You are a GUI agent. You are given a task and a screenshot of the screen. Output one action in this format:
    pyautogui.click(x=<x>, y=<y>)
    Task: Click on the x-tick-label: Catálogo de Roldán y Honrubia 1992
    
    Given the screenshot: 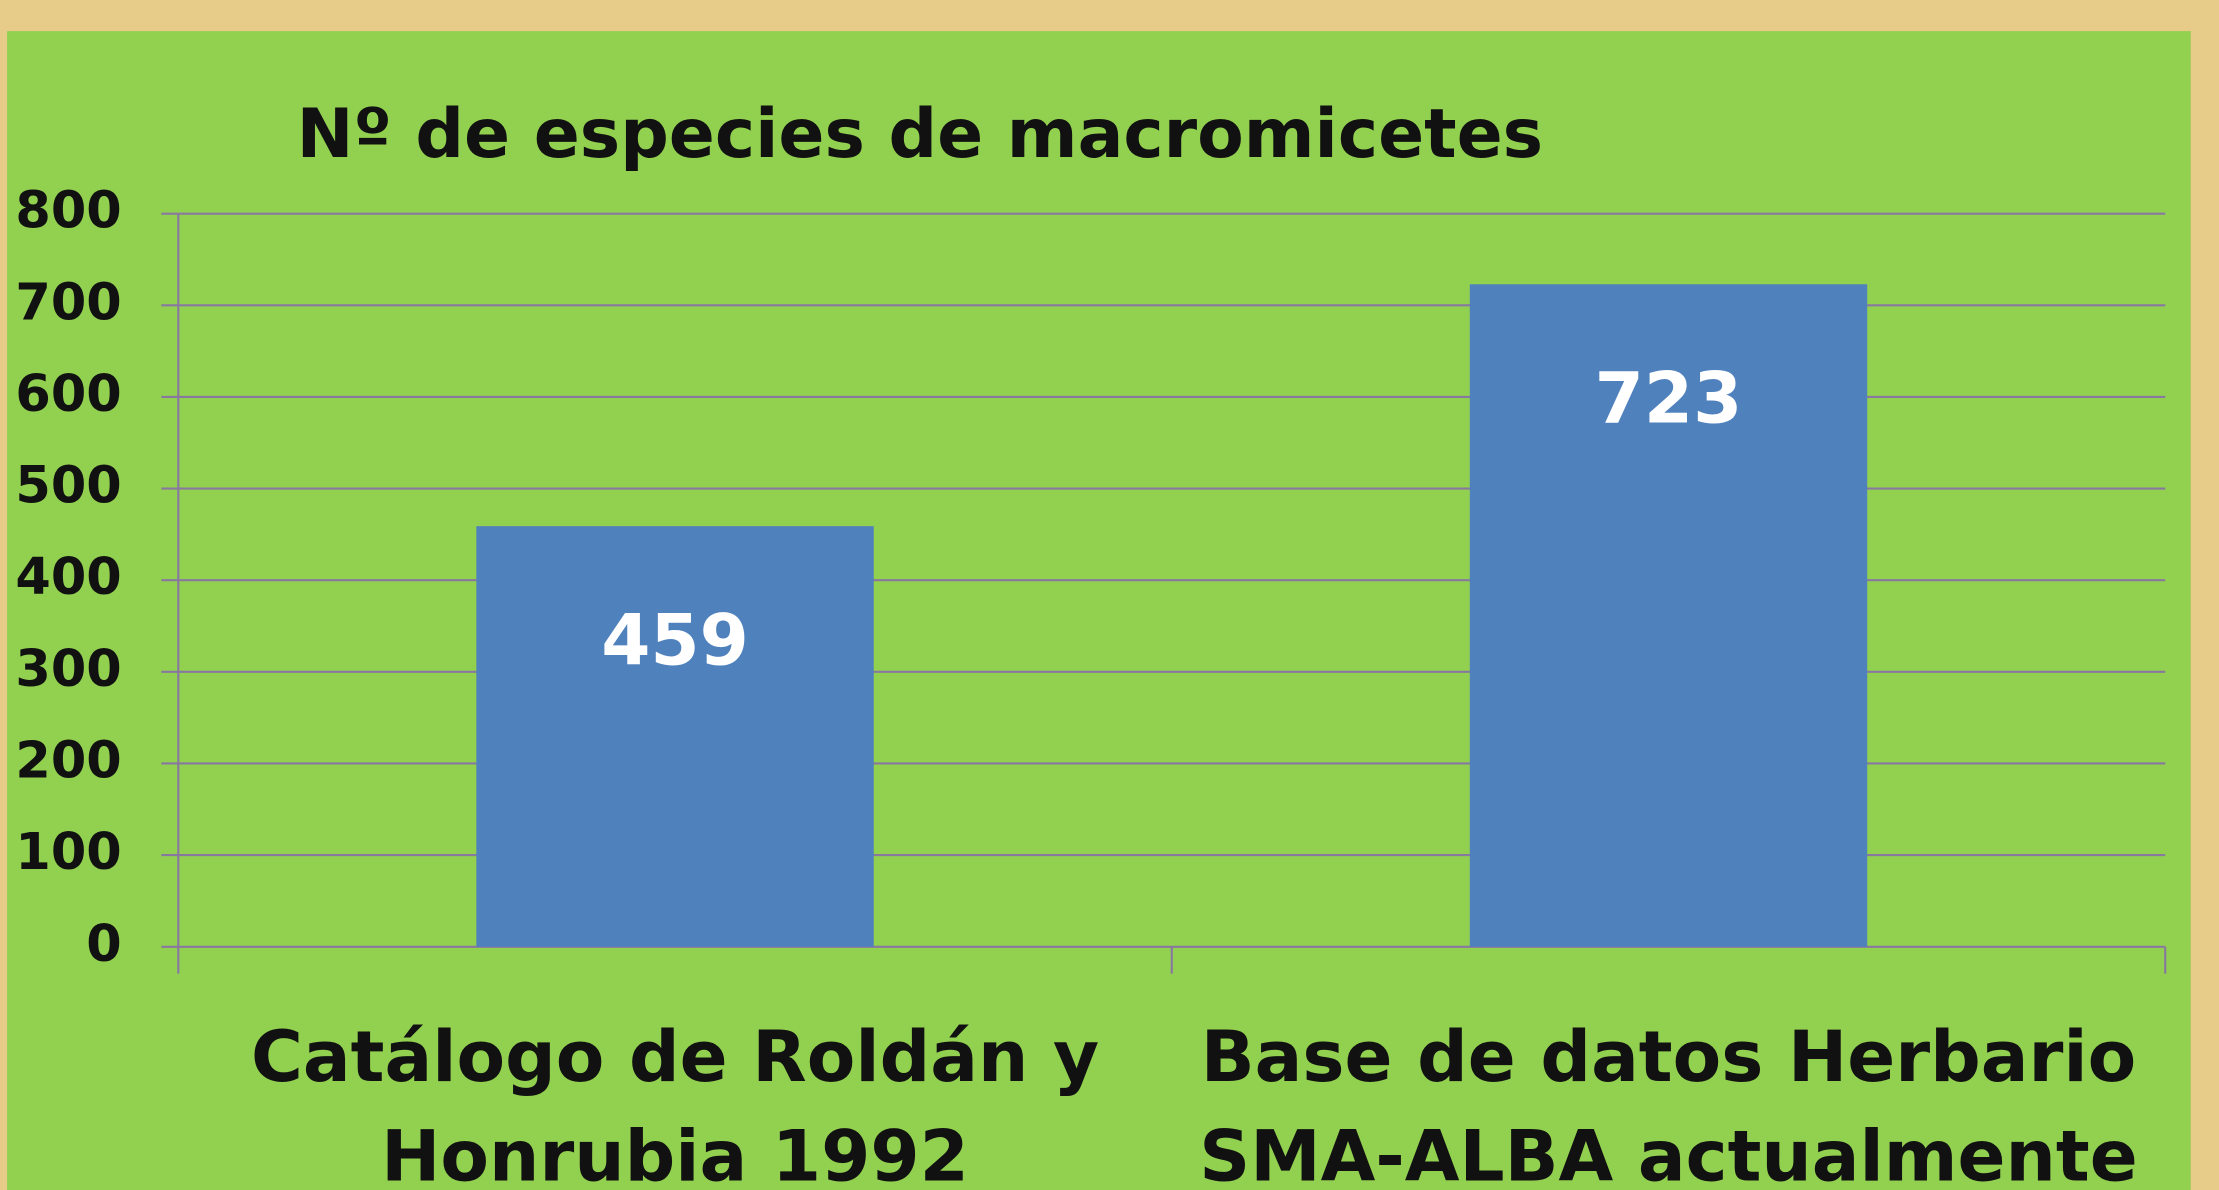 What is the action you would take?
    pyautogui.click(x=675, y=1103)
    